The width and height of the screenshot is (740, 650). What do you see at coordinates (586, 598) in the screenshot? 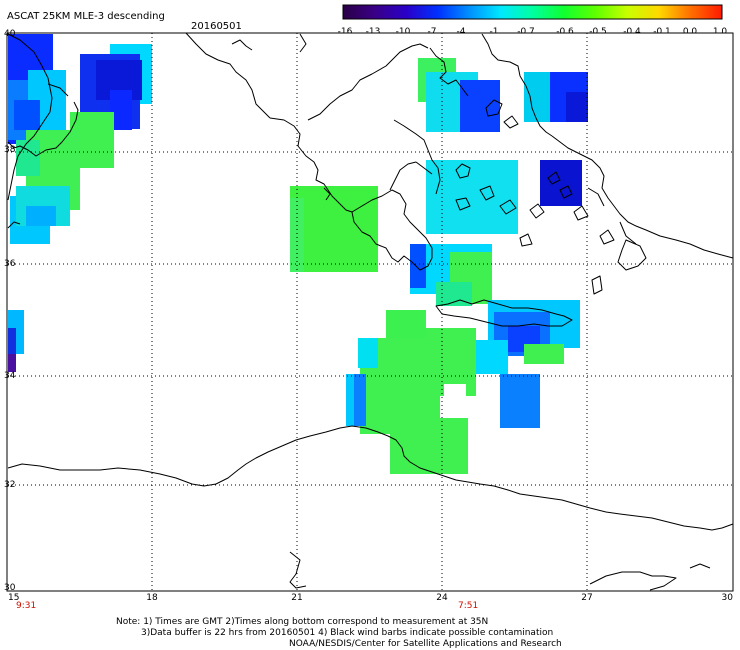
I see `longitude-label: 27` at bounding box center [586, 598].